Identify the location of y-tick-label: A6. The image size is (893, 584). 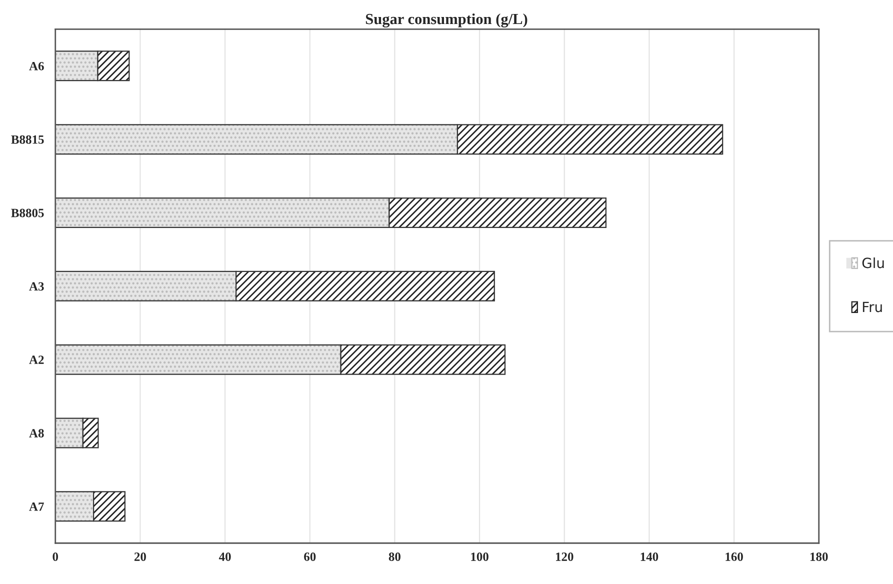
(36, 66).